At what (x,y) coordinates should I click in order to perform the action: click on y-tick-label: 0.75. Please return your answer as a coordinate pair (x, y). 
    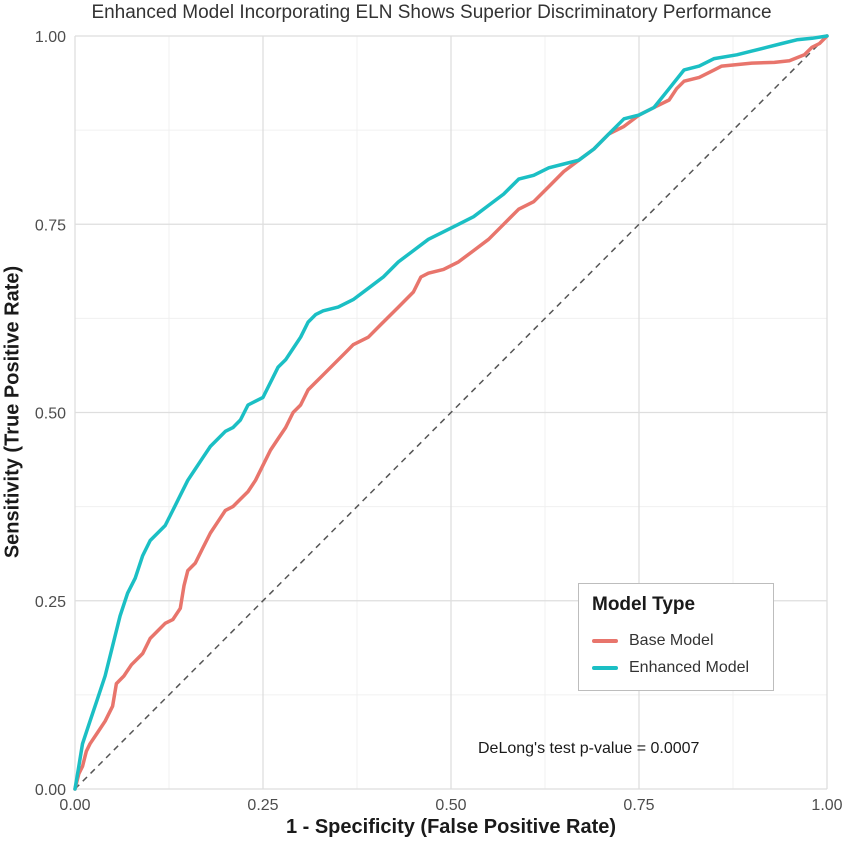
    Looking at the image, I should click on (50, 225).